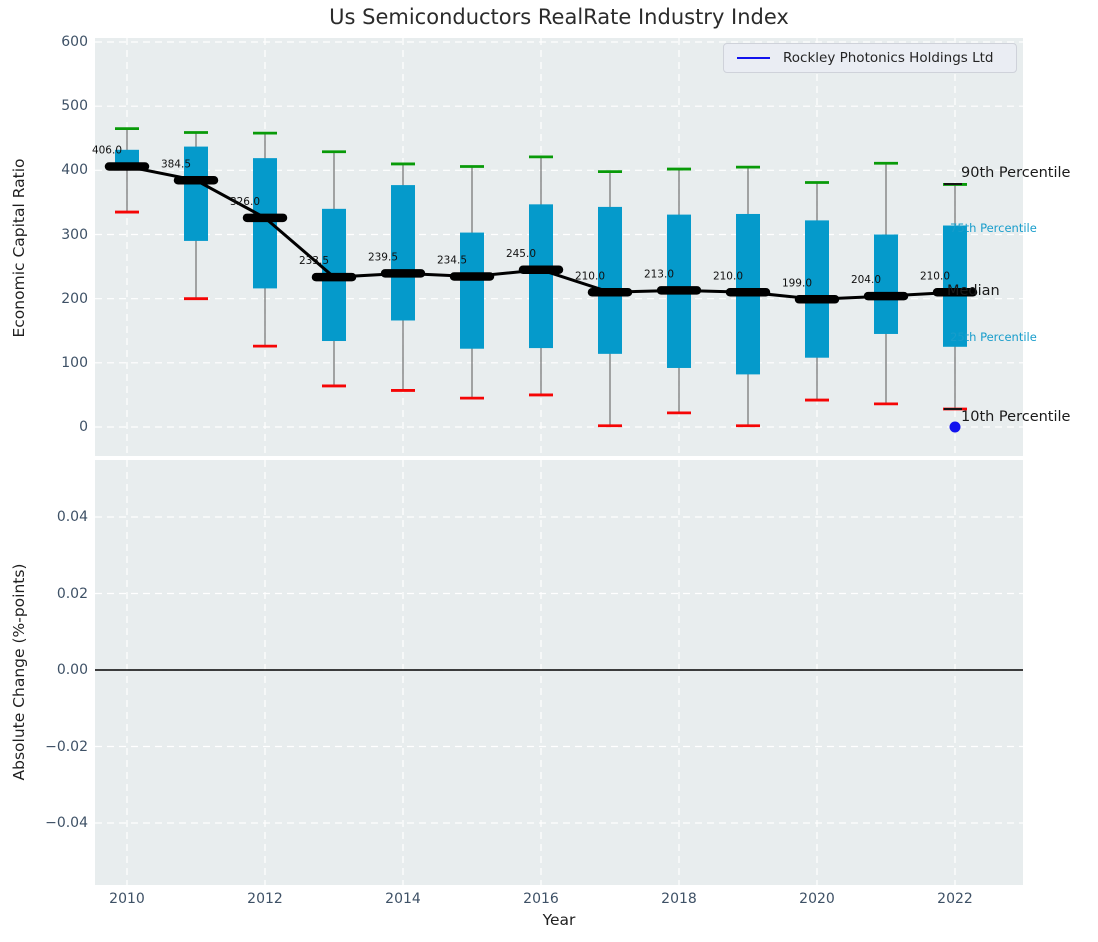  I want to click on annotation-p75: 75th Percentile, so click(993, 228).